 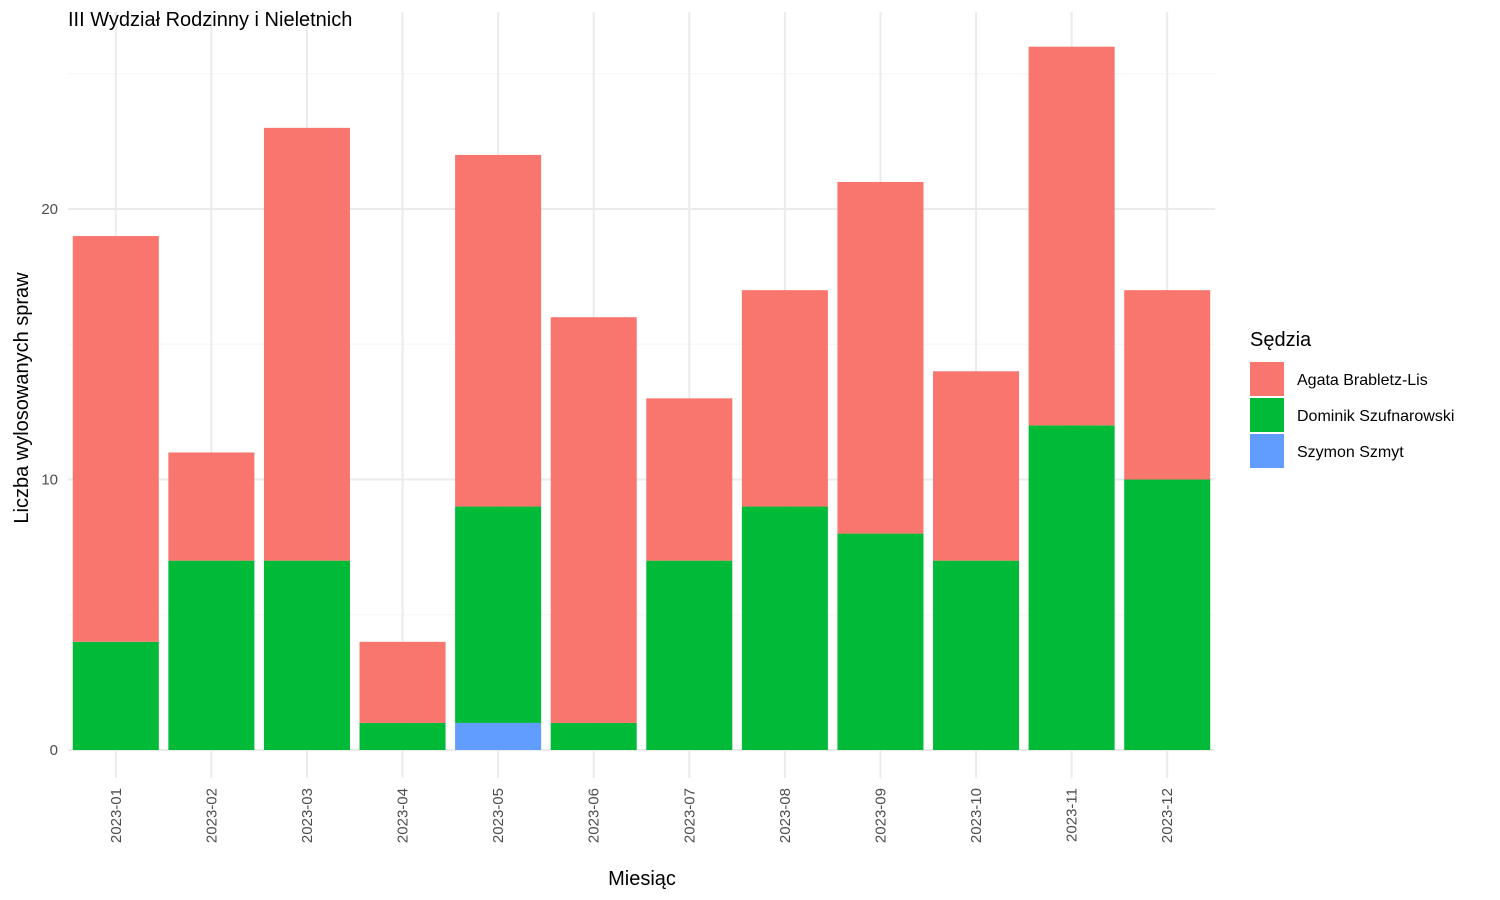 What do you see at coordinates (880, 357) in the screenshot?
I see `bar-segment-2023-09-agata-brabletz-lis` at bounding box center [880, 357].